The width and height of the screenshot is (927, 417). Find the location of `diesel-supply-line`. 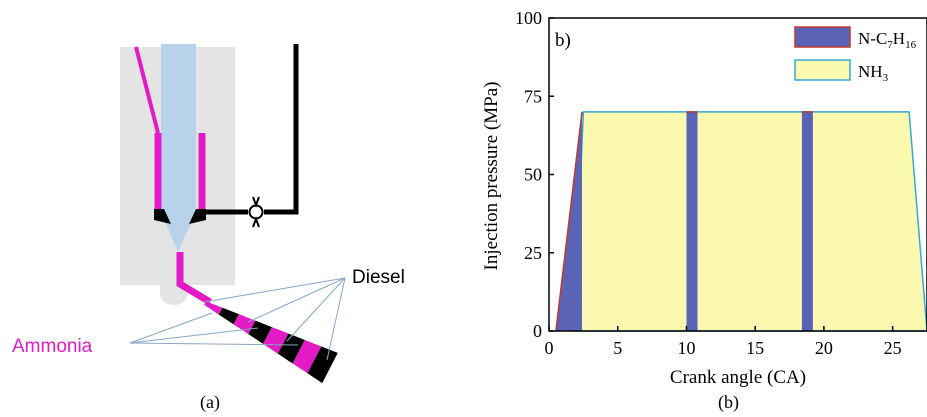

diesel-supply-line is located at coordinates (252, 136).